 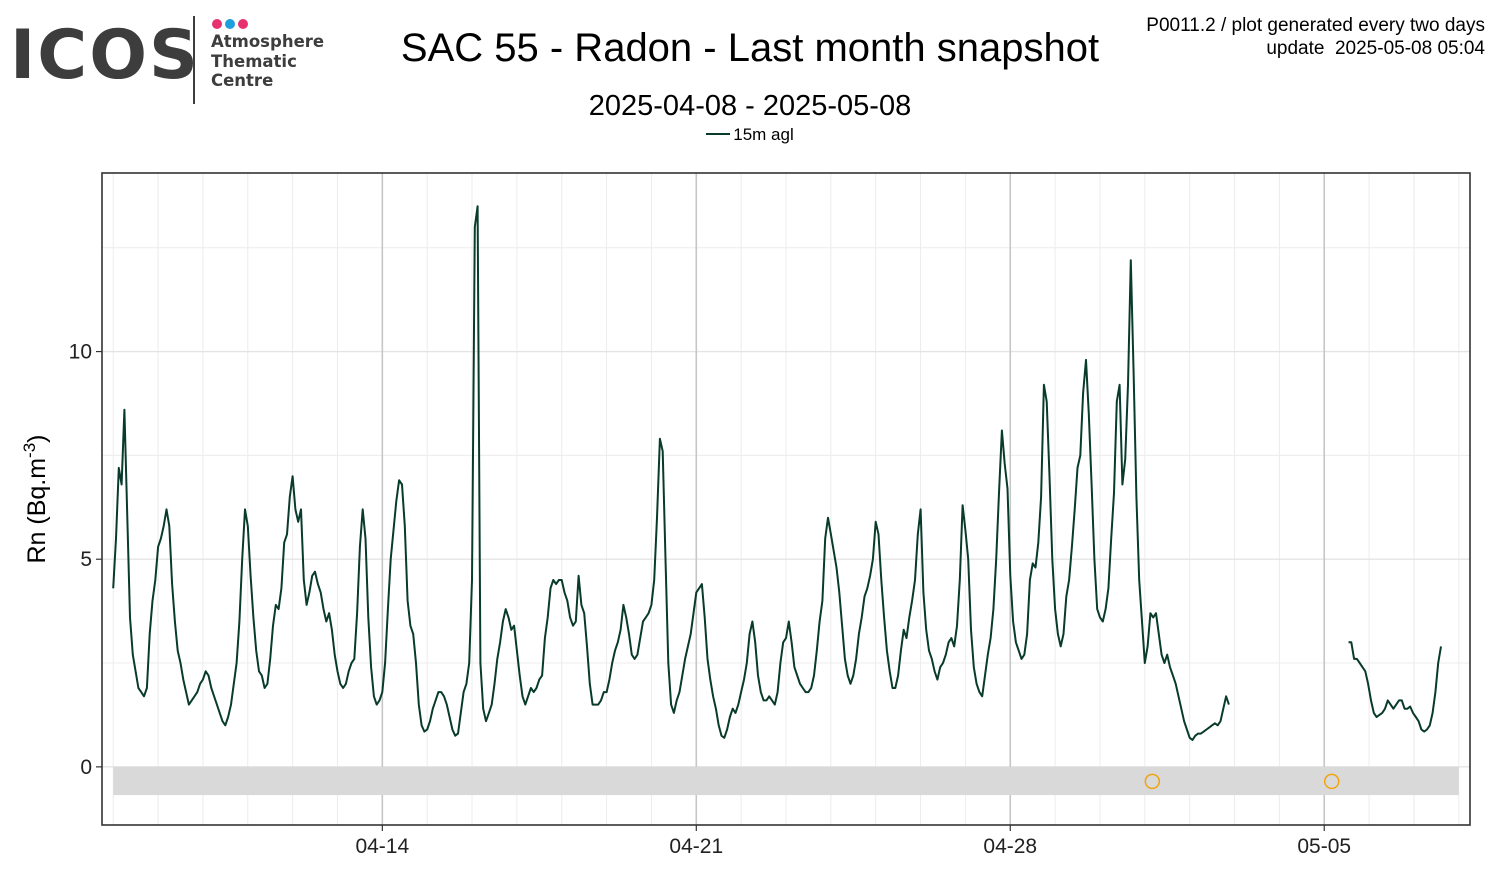 I want to click on logo-divider, so click(x=194, y=60).